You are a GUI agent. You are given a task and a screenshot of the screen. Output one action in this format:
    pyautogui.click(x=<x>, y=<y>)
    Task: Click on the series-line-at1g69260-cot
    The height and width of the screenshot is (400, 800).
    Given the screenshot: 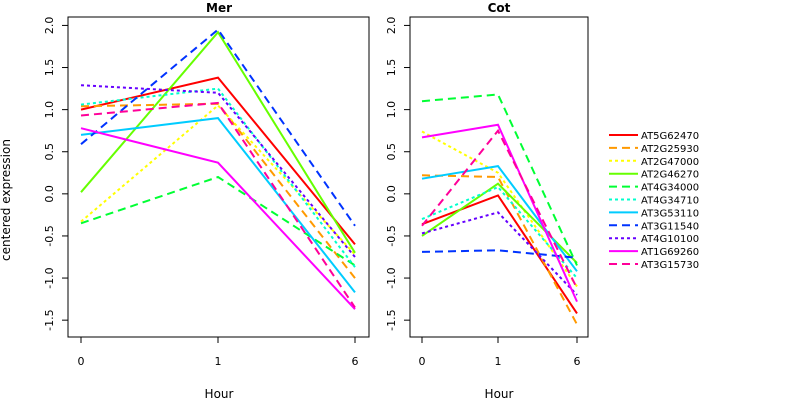 What is the action you would take?
    pyautogui.click(x=499, y=213)
    